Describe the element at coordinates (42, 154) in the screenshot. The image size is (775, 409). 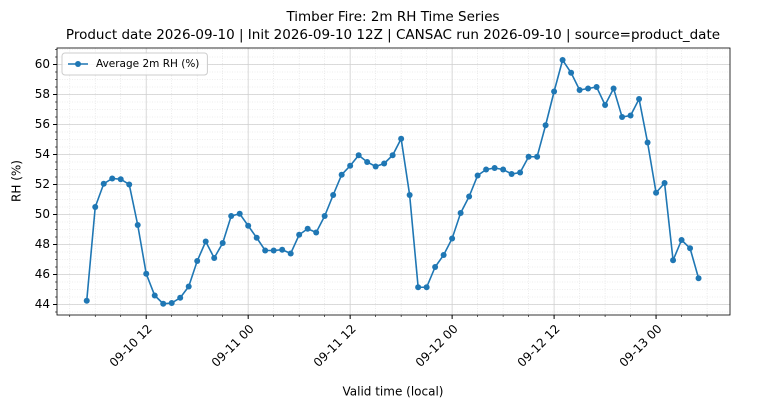
I see `y-tick-label: 54` at that location.